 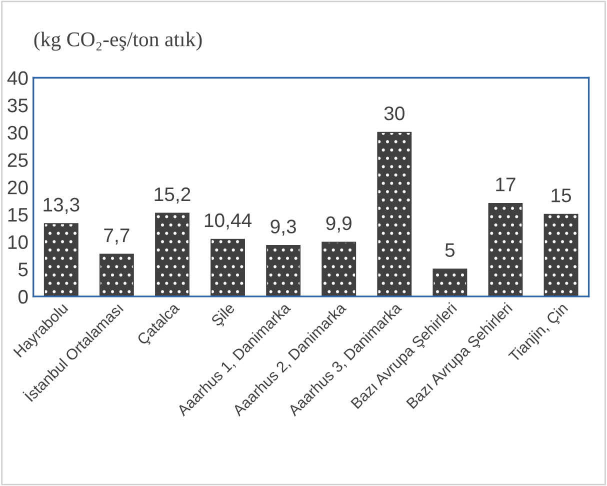 What do you see at coordinates (23, 269) in the screenshot?
I see `y-tick-label: 5` at bounding box center [23, 269].